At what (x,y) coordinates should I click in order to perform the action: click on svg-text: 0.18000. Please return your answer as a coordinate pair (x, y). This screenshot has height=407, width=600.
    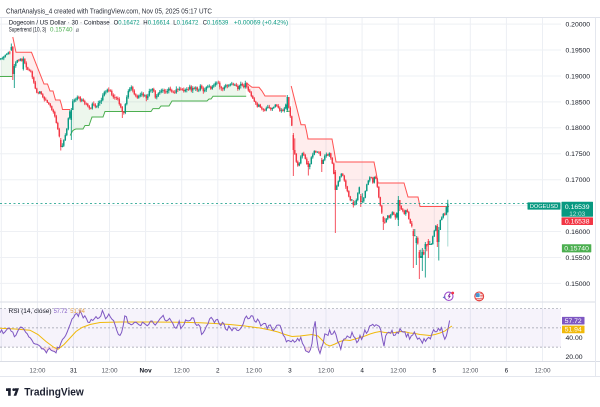
    Looking at the image, I should click on (578, 128).